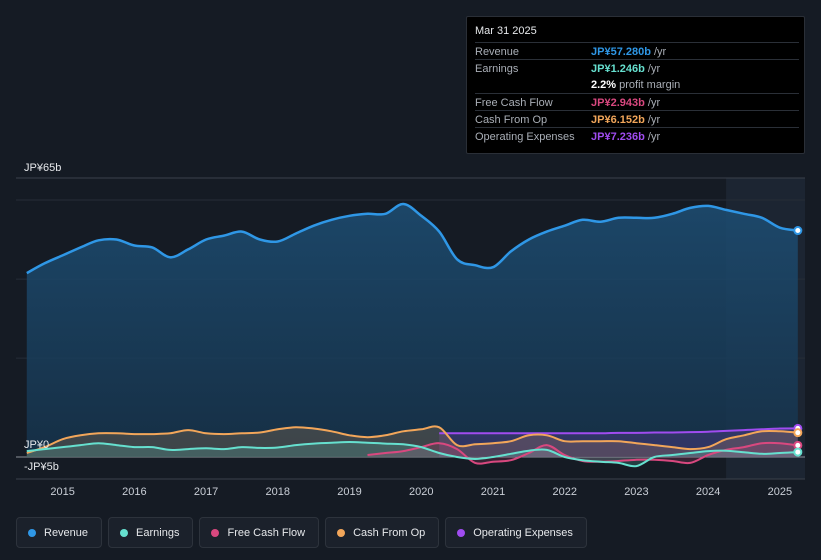 This screenshot has height=560, width=821. Describe the element at coordinates (389, 532) in the screenshot. I see `legend-label: Cash From Op` at that location.